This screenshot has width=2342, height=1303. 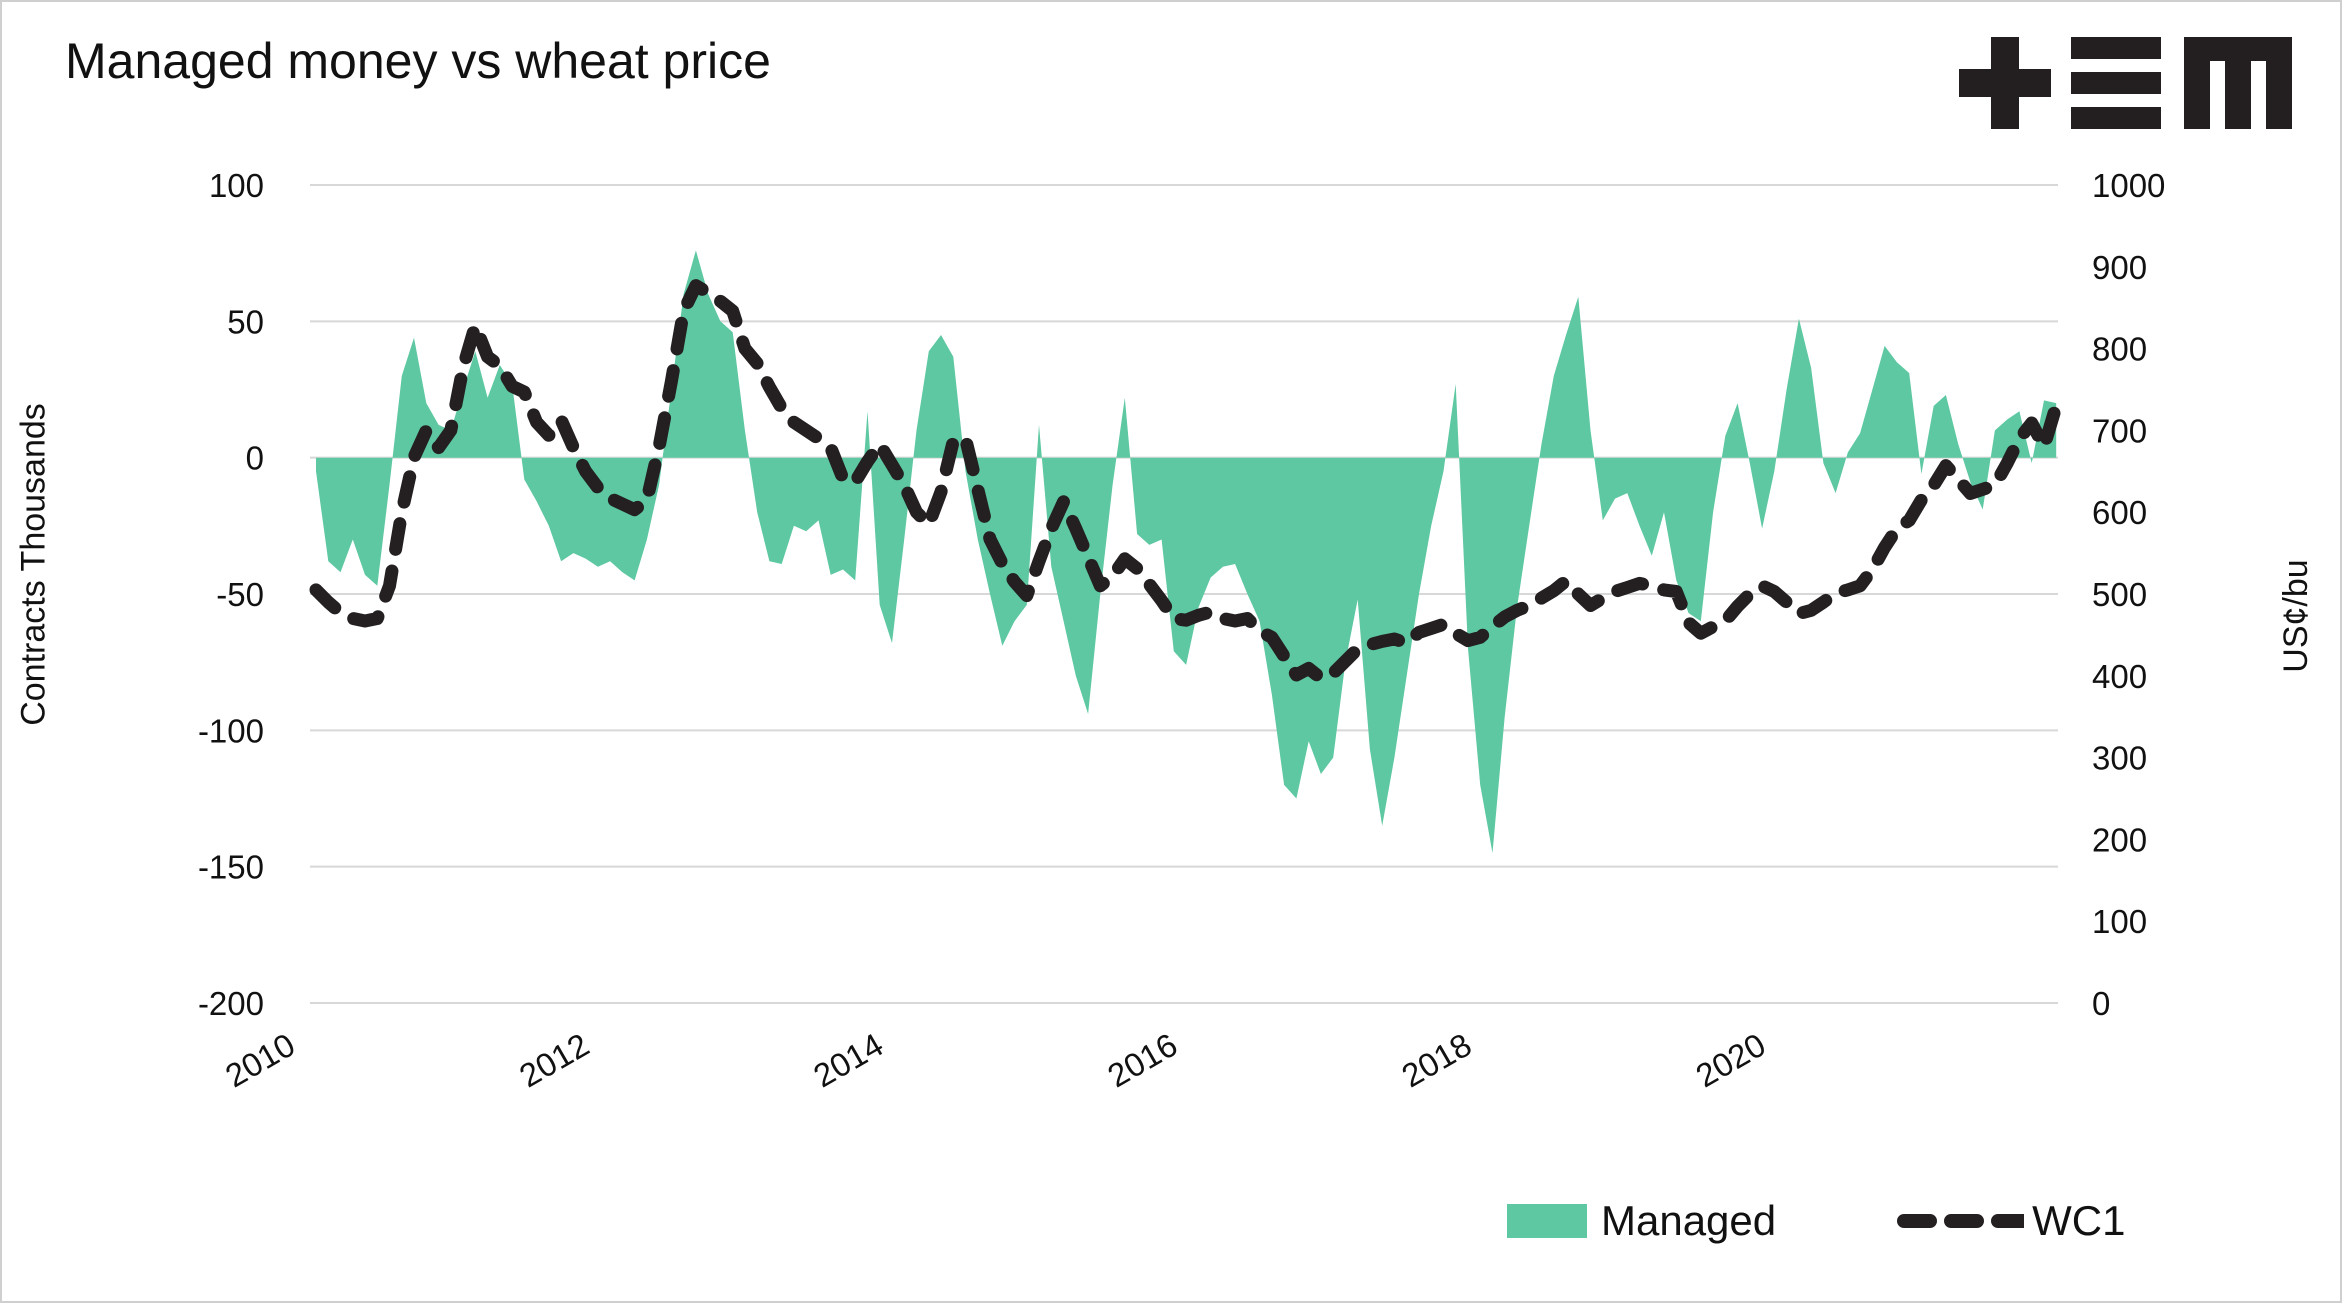 What do you see at coordinates (1961, 1221) in the screenshot?
I see `legend-wc1-dash-icon` at bounding box center [1961, 1221].